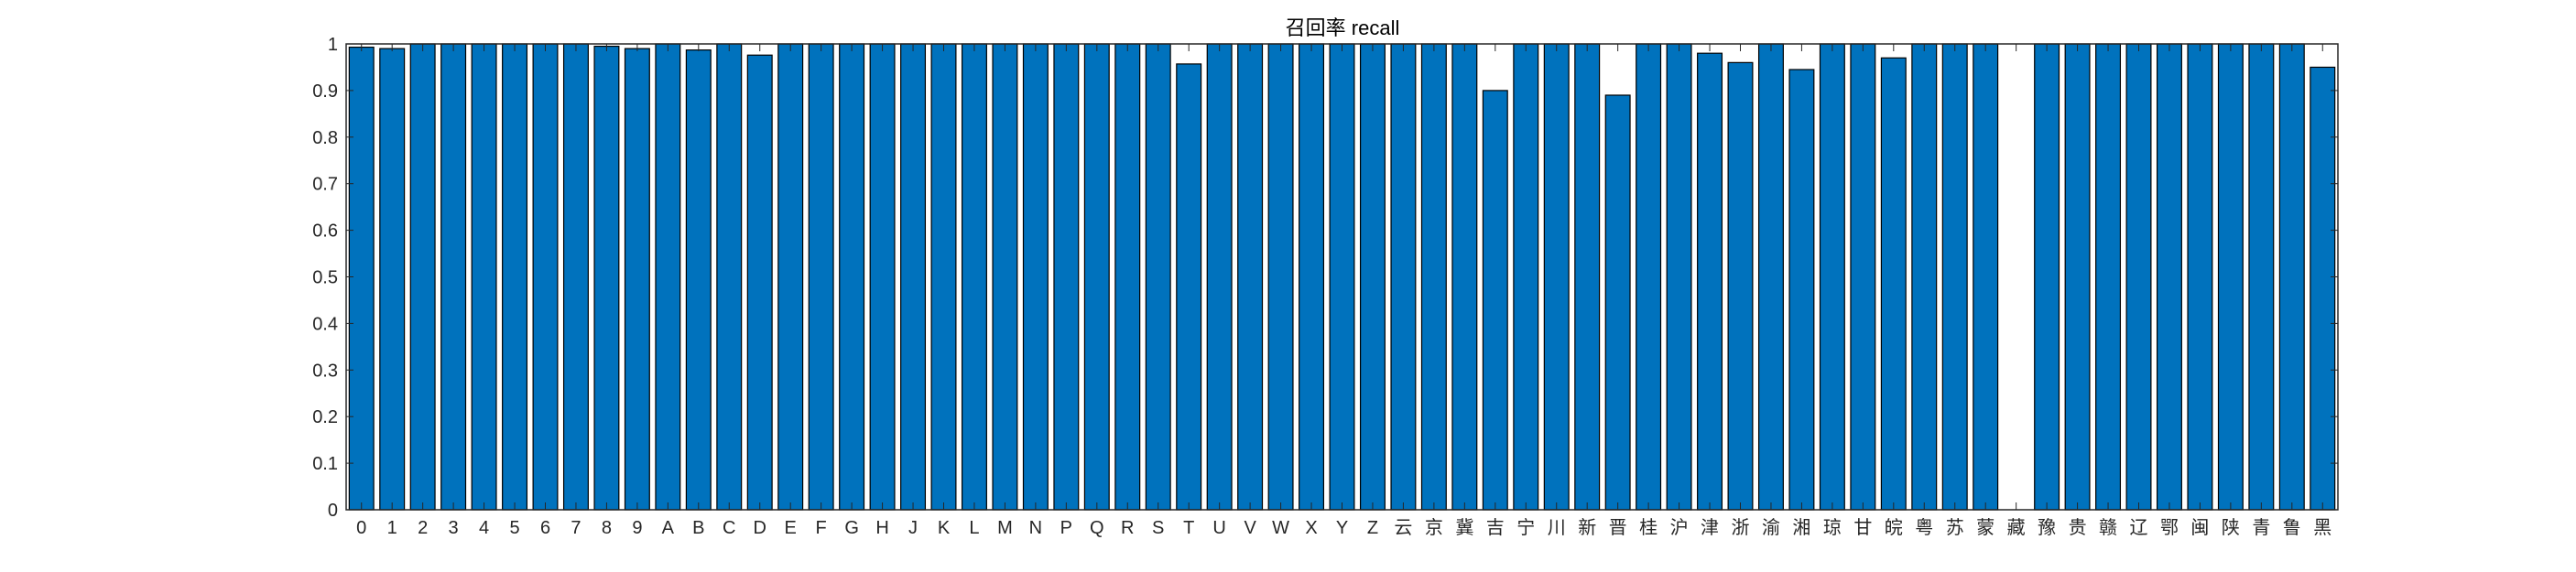  What do you see at coordinates (974, 277) in the screenshot?
I see `bar-L` at bounding box center [974, 277].